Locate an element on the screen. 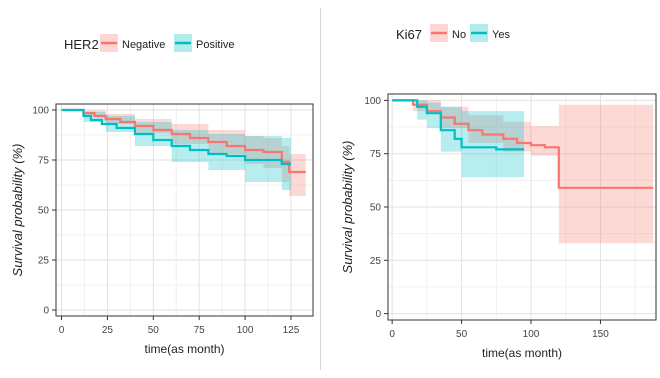  survival-curve-negative is located at coordinates (183, 141).